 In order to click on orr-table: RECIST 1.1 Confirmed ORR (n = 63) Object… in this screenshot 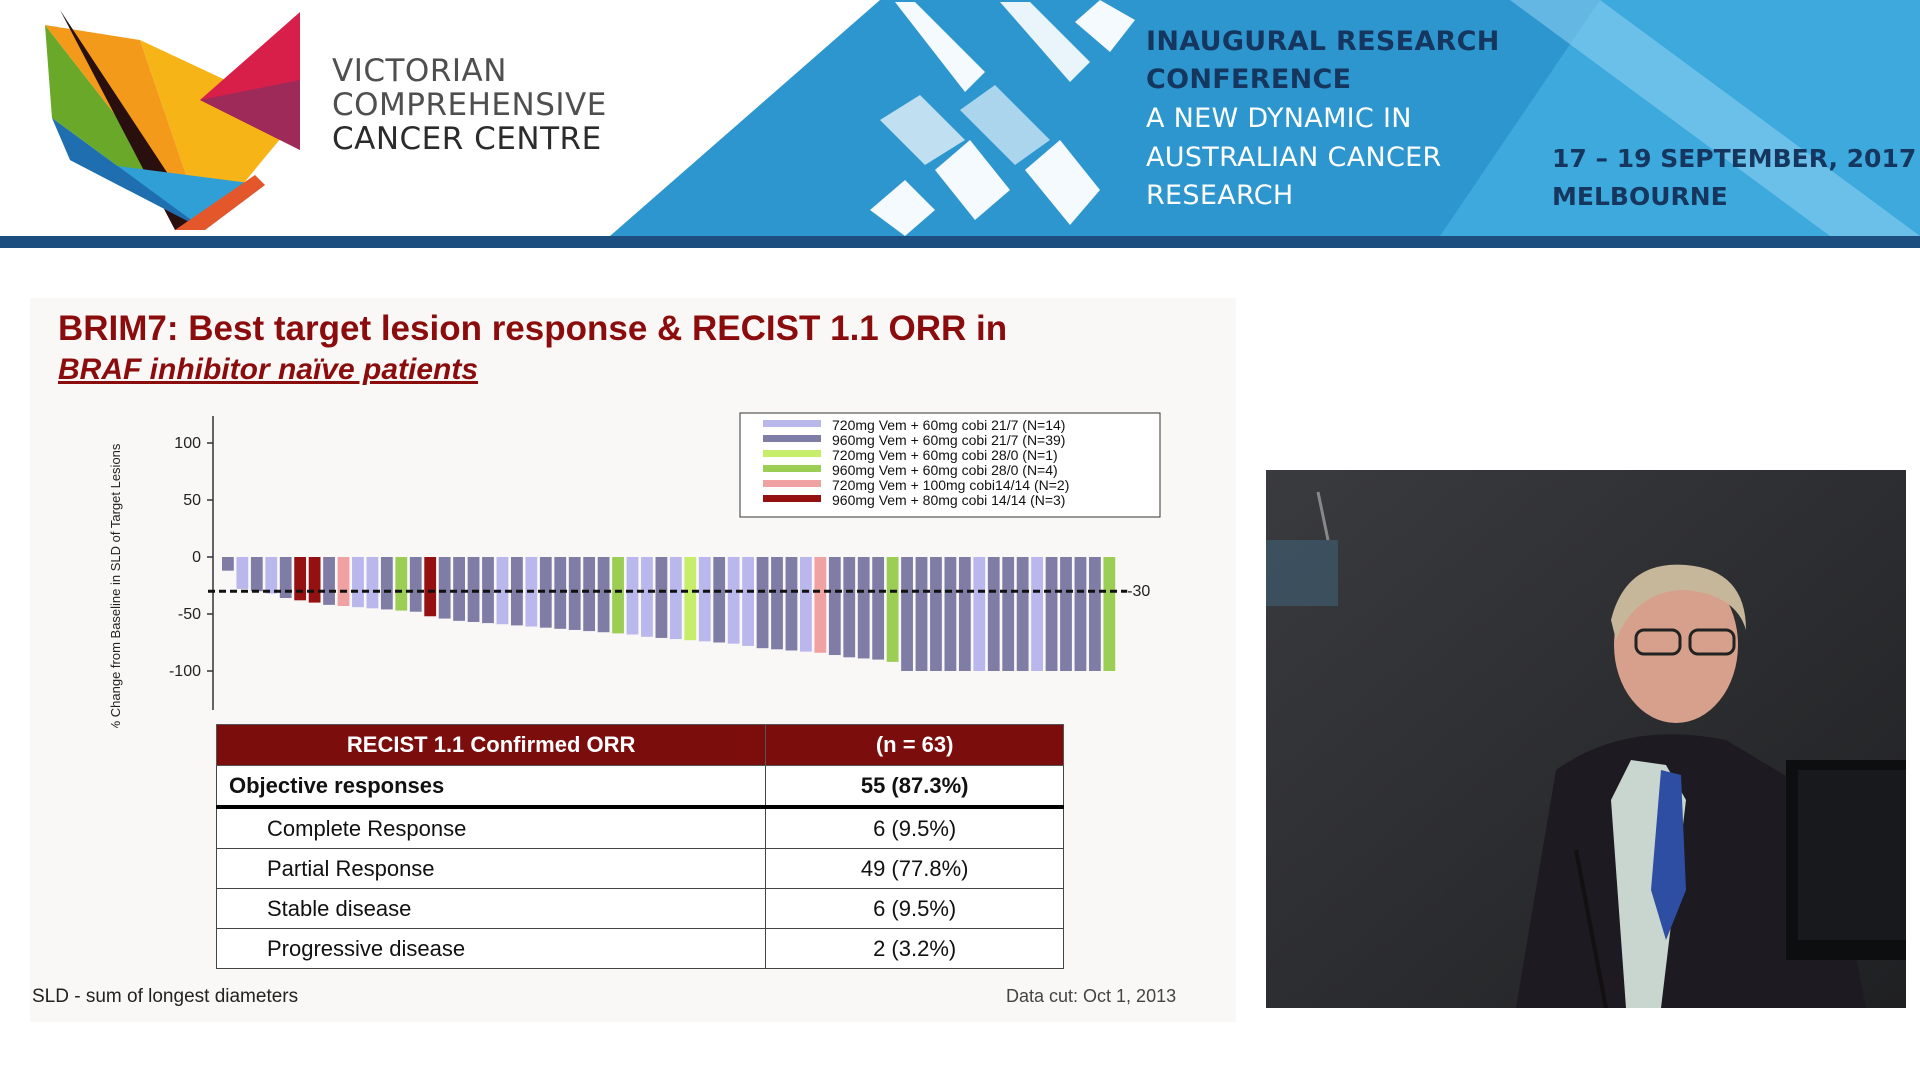, I will do `click(639, 846)`.